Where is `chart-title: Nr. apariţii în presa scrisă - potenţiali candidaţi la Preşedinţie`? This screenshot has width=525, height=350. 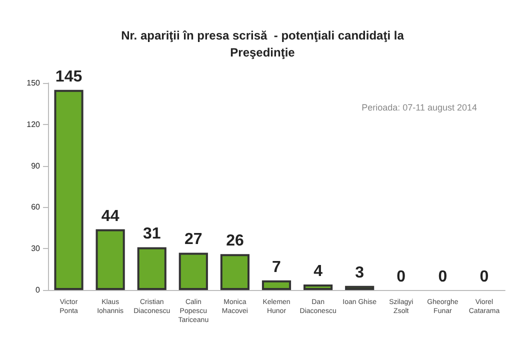
chart-title: Nr. apariţii în presa scrisă - potenţiali candidaţi la Preşedinţie is located at coordinates (262, 44).